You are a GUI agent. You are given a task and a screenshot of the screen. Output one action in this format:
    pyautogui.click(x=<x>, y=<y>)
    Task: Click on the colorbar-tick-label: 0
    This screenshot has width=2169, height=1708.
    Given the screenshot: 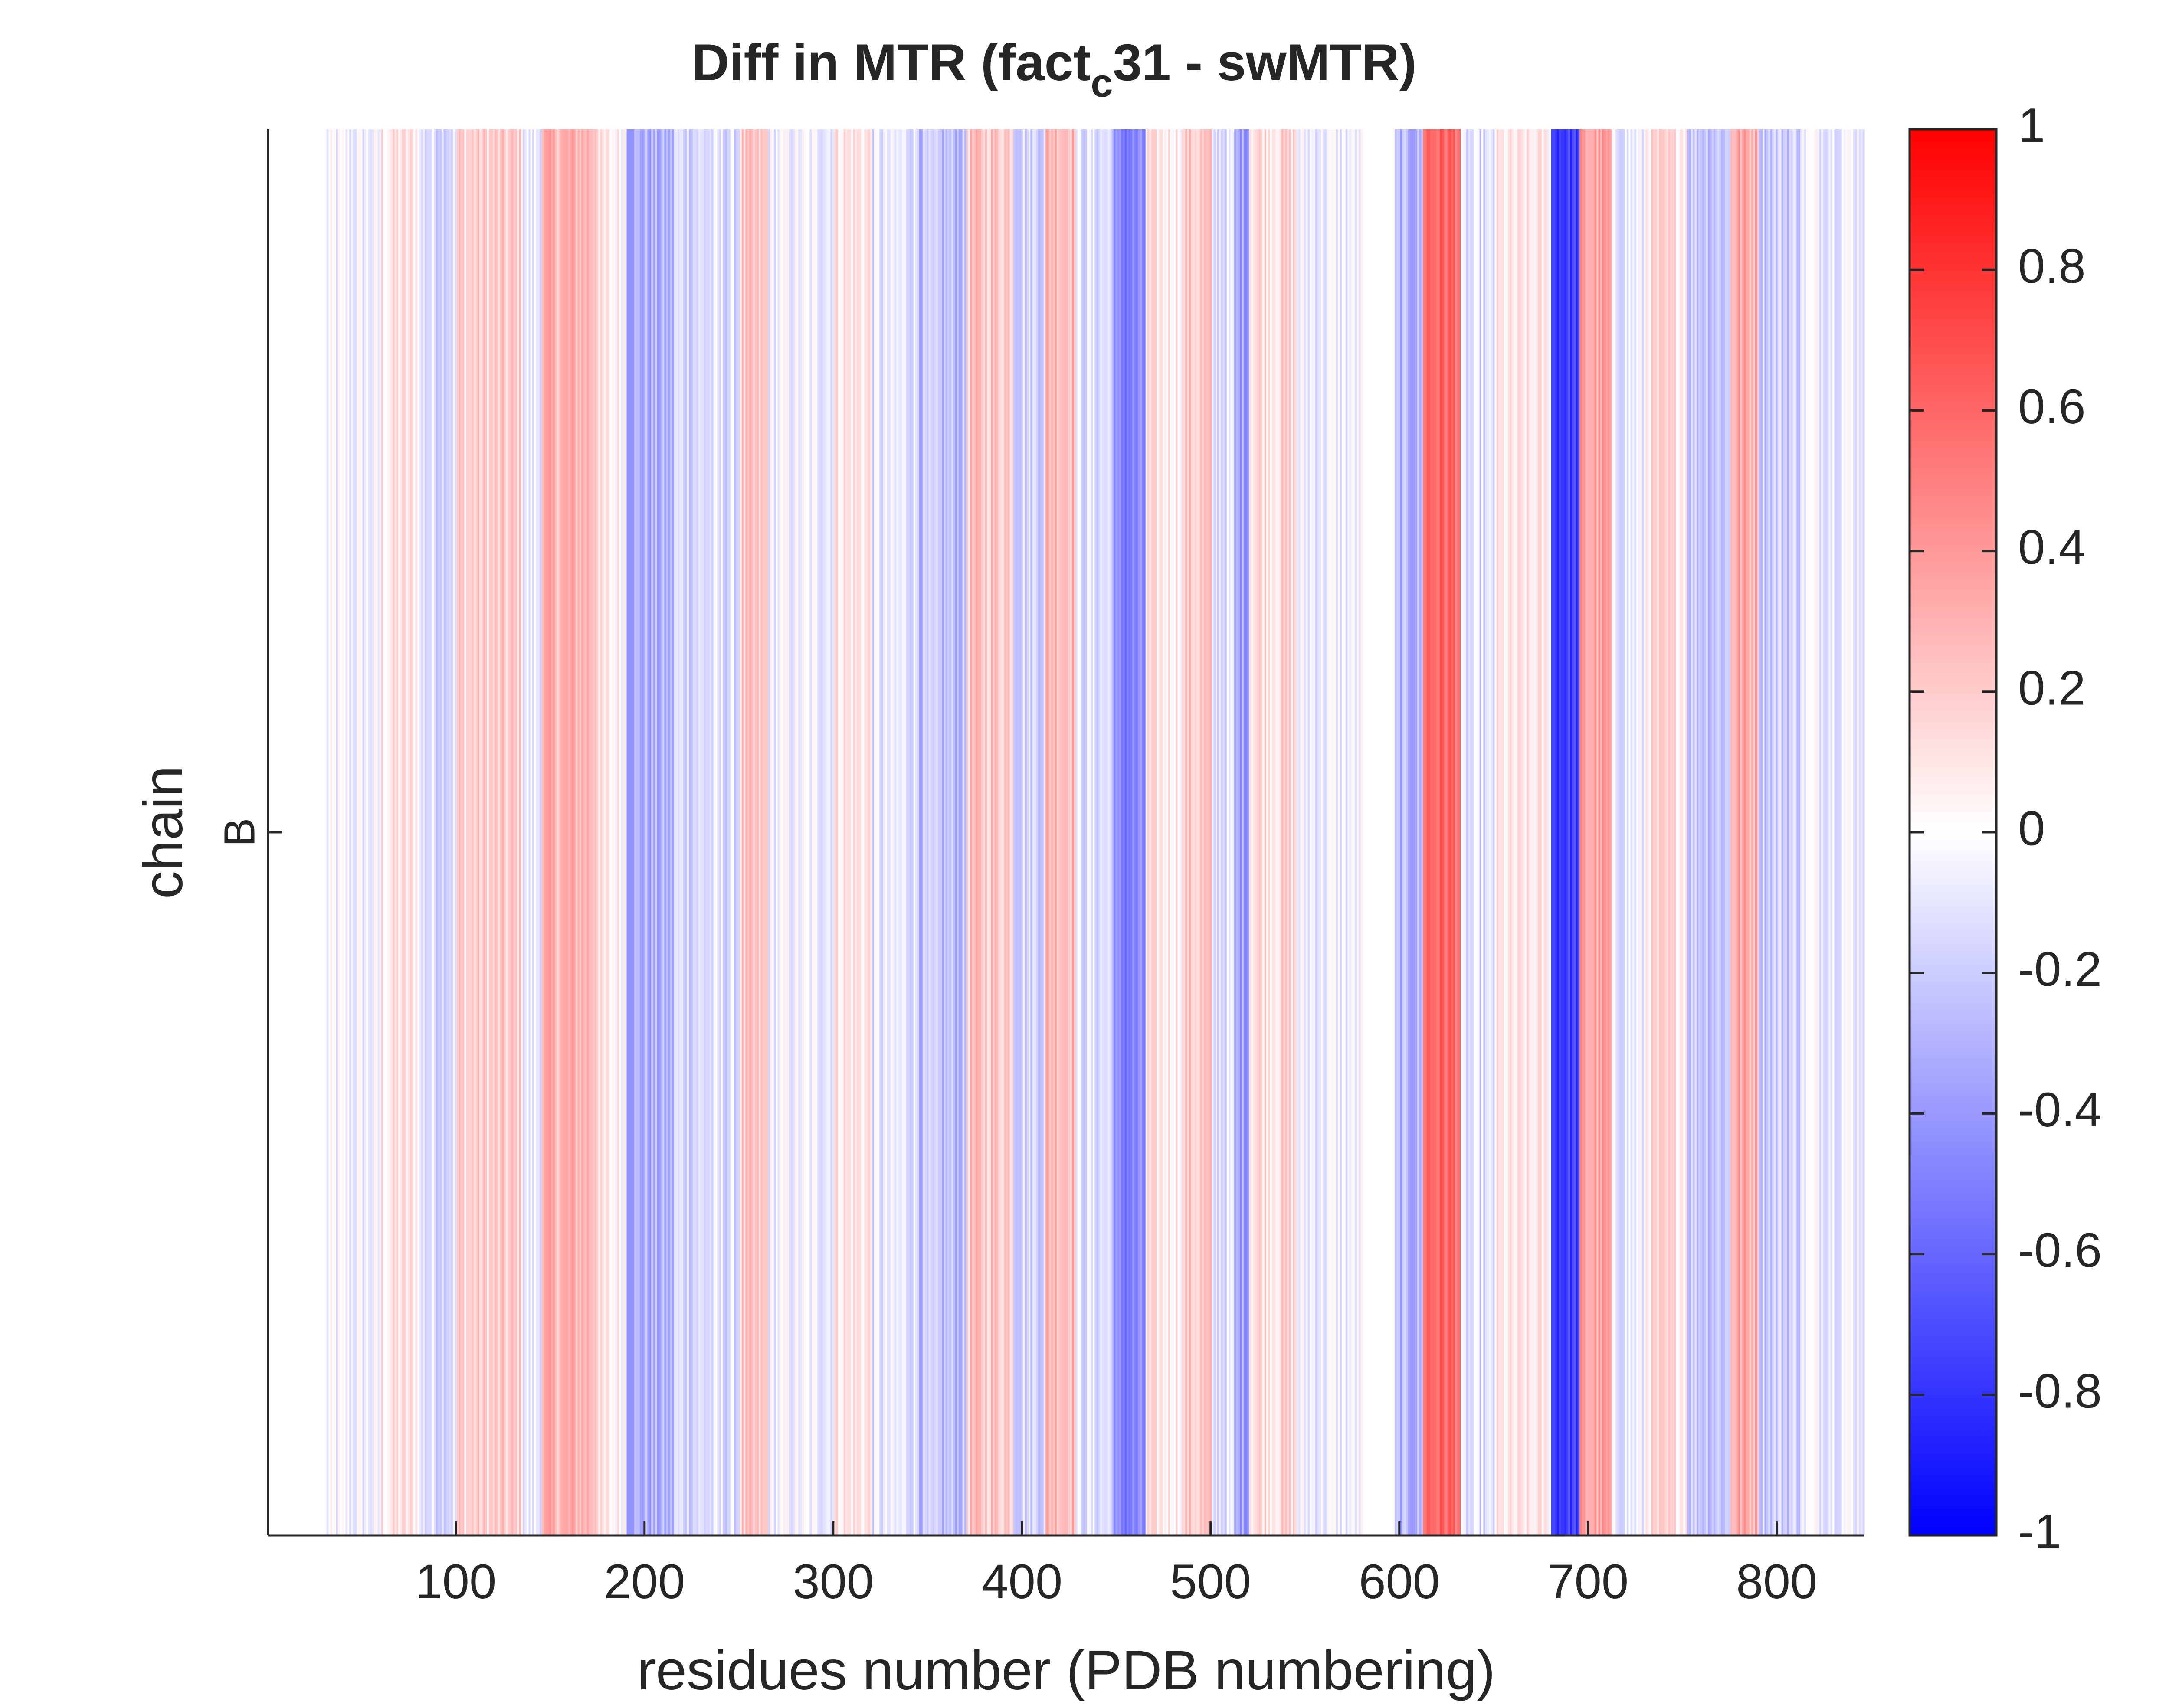 What is the action you would take?
    pyautogui.click(x=2031, y=829)
    